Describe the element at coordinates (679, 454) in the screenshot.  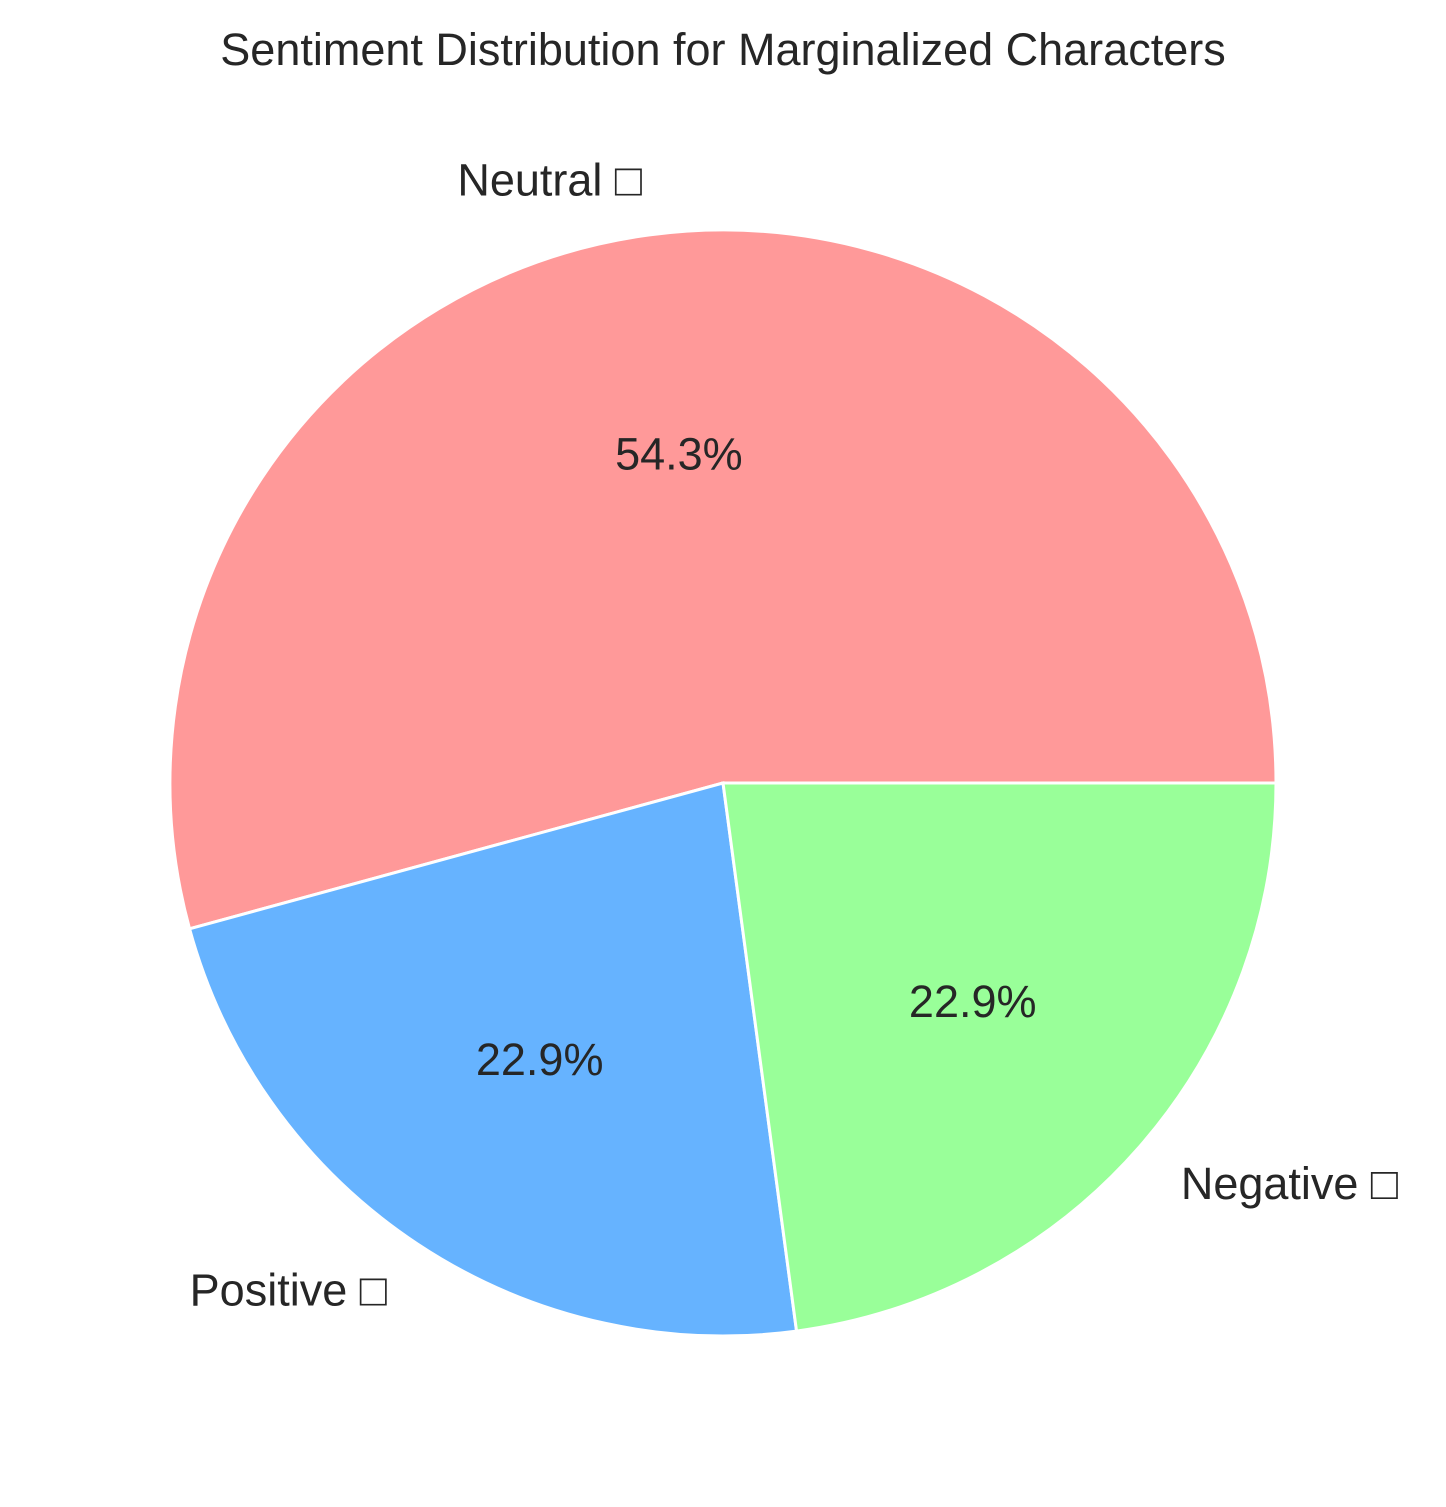
I see `pct-label-neutral: 54.3%` at that location.